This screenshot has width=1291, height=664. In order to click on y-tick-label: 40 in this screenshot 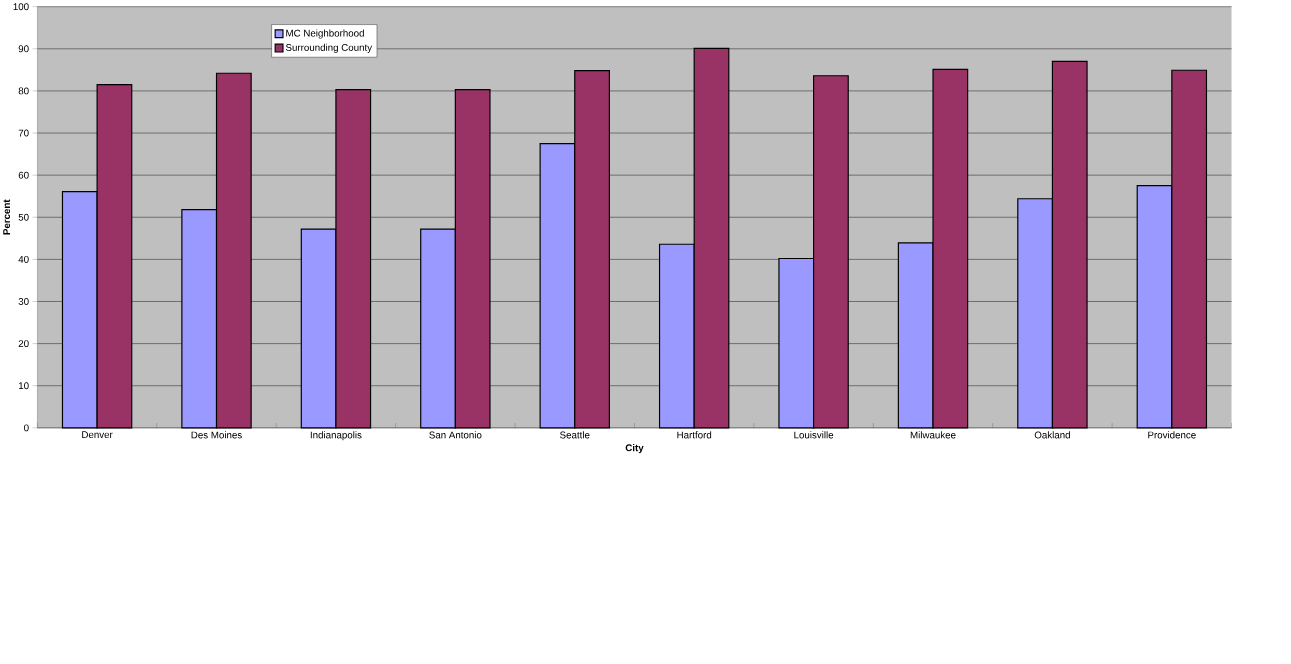, I will do `click(23, 259)`.